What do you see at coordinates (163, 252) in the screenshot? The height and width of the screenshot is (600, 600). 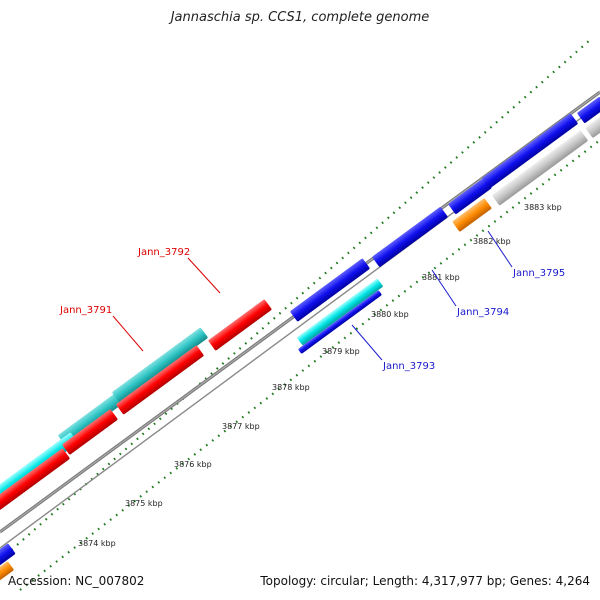 I see `gene-label: Jann_3792` at bounding box center [163, 252].